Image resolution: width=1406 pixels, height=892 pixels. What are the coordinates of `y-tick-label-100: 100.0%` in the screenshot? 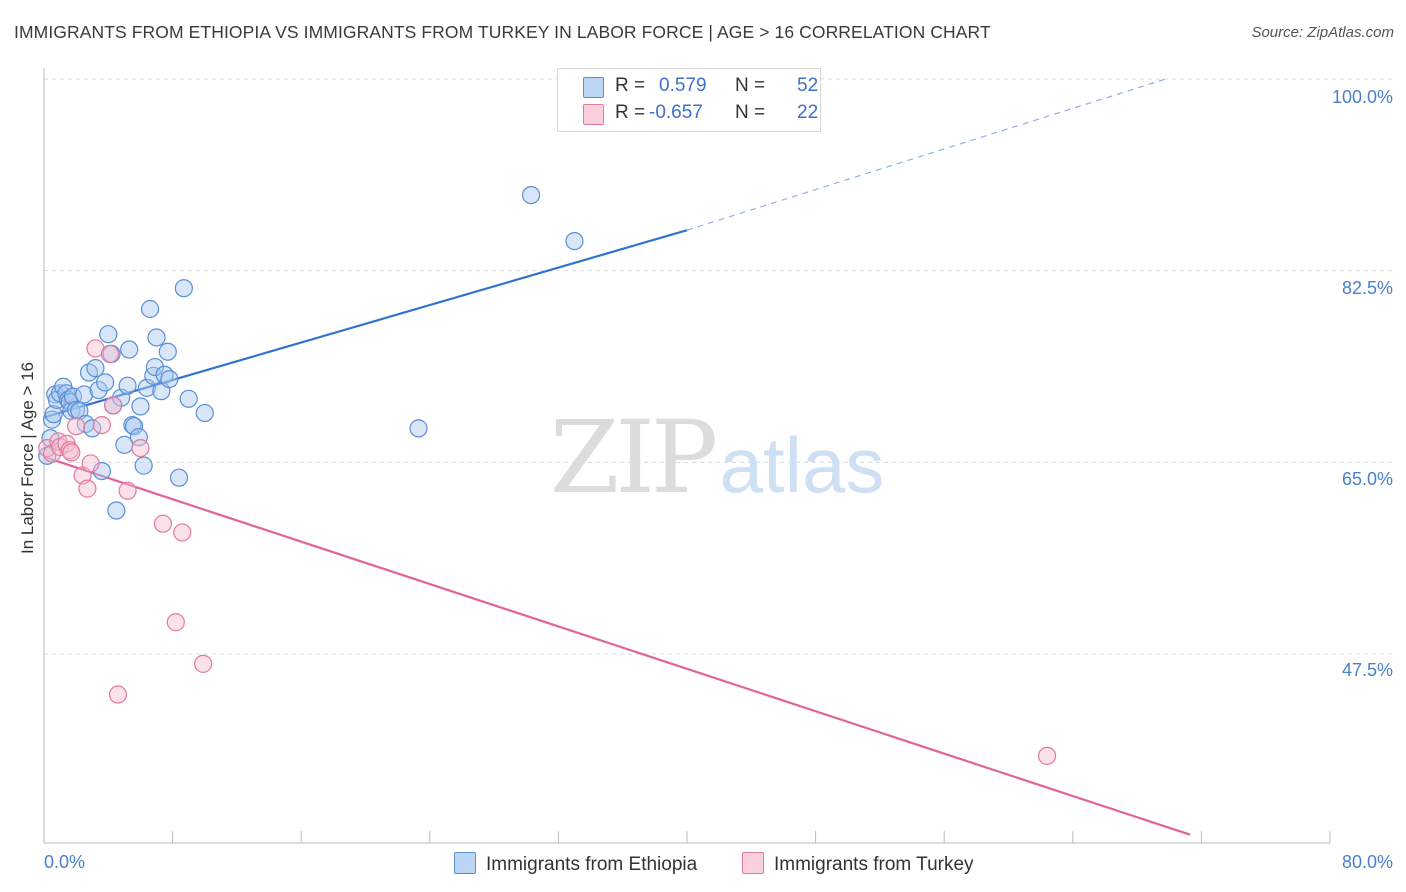 It's located at (1362, 97).